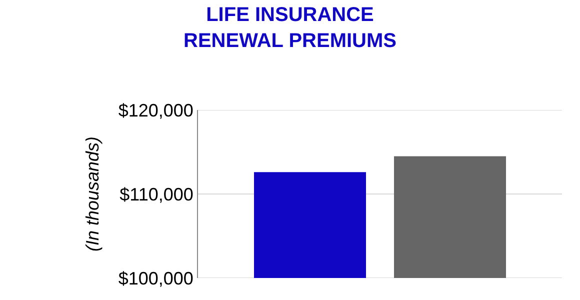 Image resolution: width=580 pixels, height=300 pixels. What do you see at coordinates (156, 110) in the screenshot?
I see `y-tick-label: $120,000` at bounding box center [156, 110].